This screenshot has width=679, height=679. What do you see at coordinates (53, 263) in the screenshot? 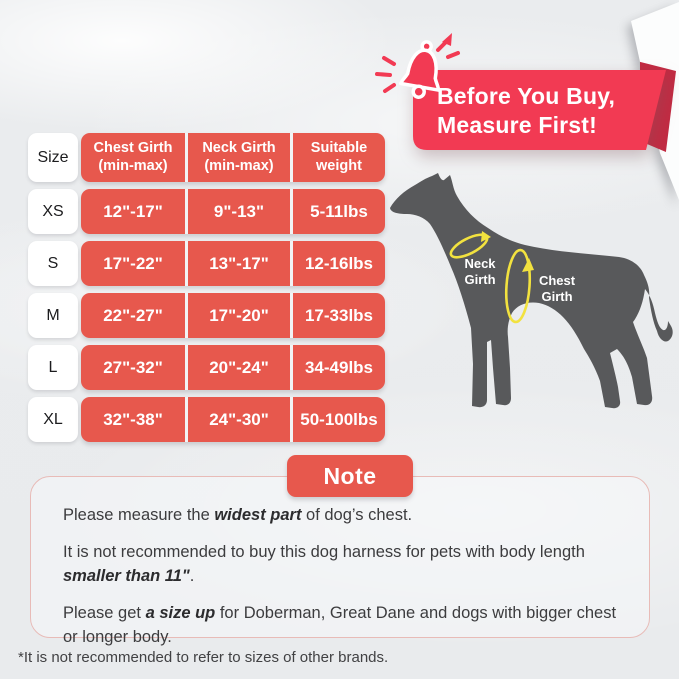
I see `size-cell: S` at bounding box center [53, 263].